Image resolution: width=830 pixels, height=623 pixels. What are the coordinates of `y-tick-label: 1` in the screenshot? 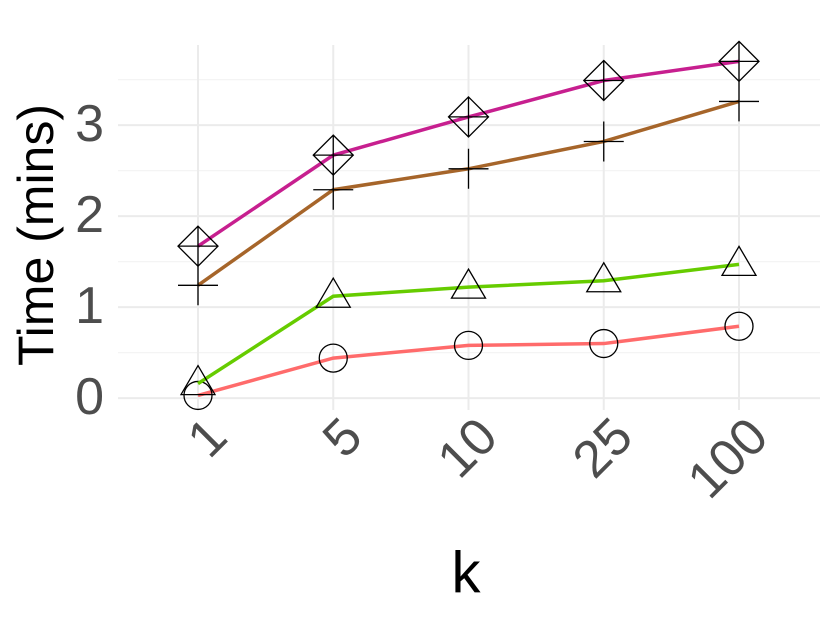 It's located at (89, 306).